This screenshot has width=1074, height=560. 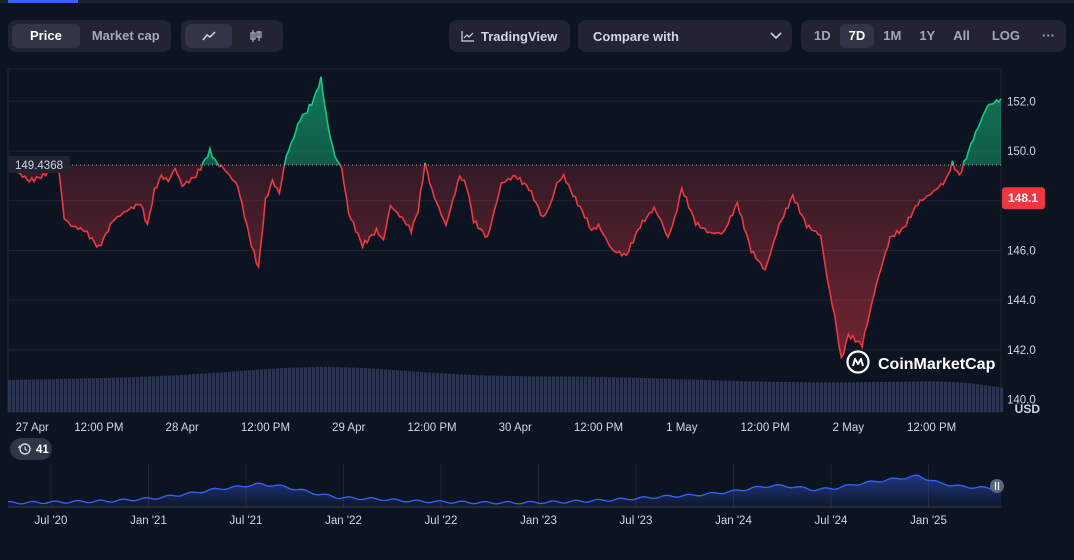 I want to click on navigator-tick-label: Jan '24, so click(x=733, y=521).